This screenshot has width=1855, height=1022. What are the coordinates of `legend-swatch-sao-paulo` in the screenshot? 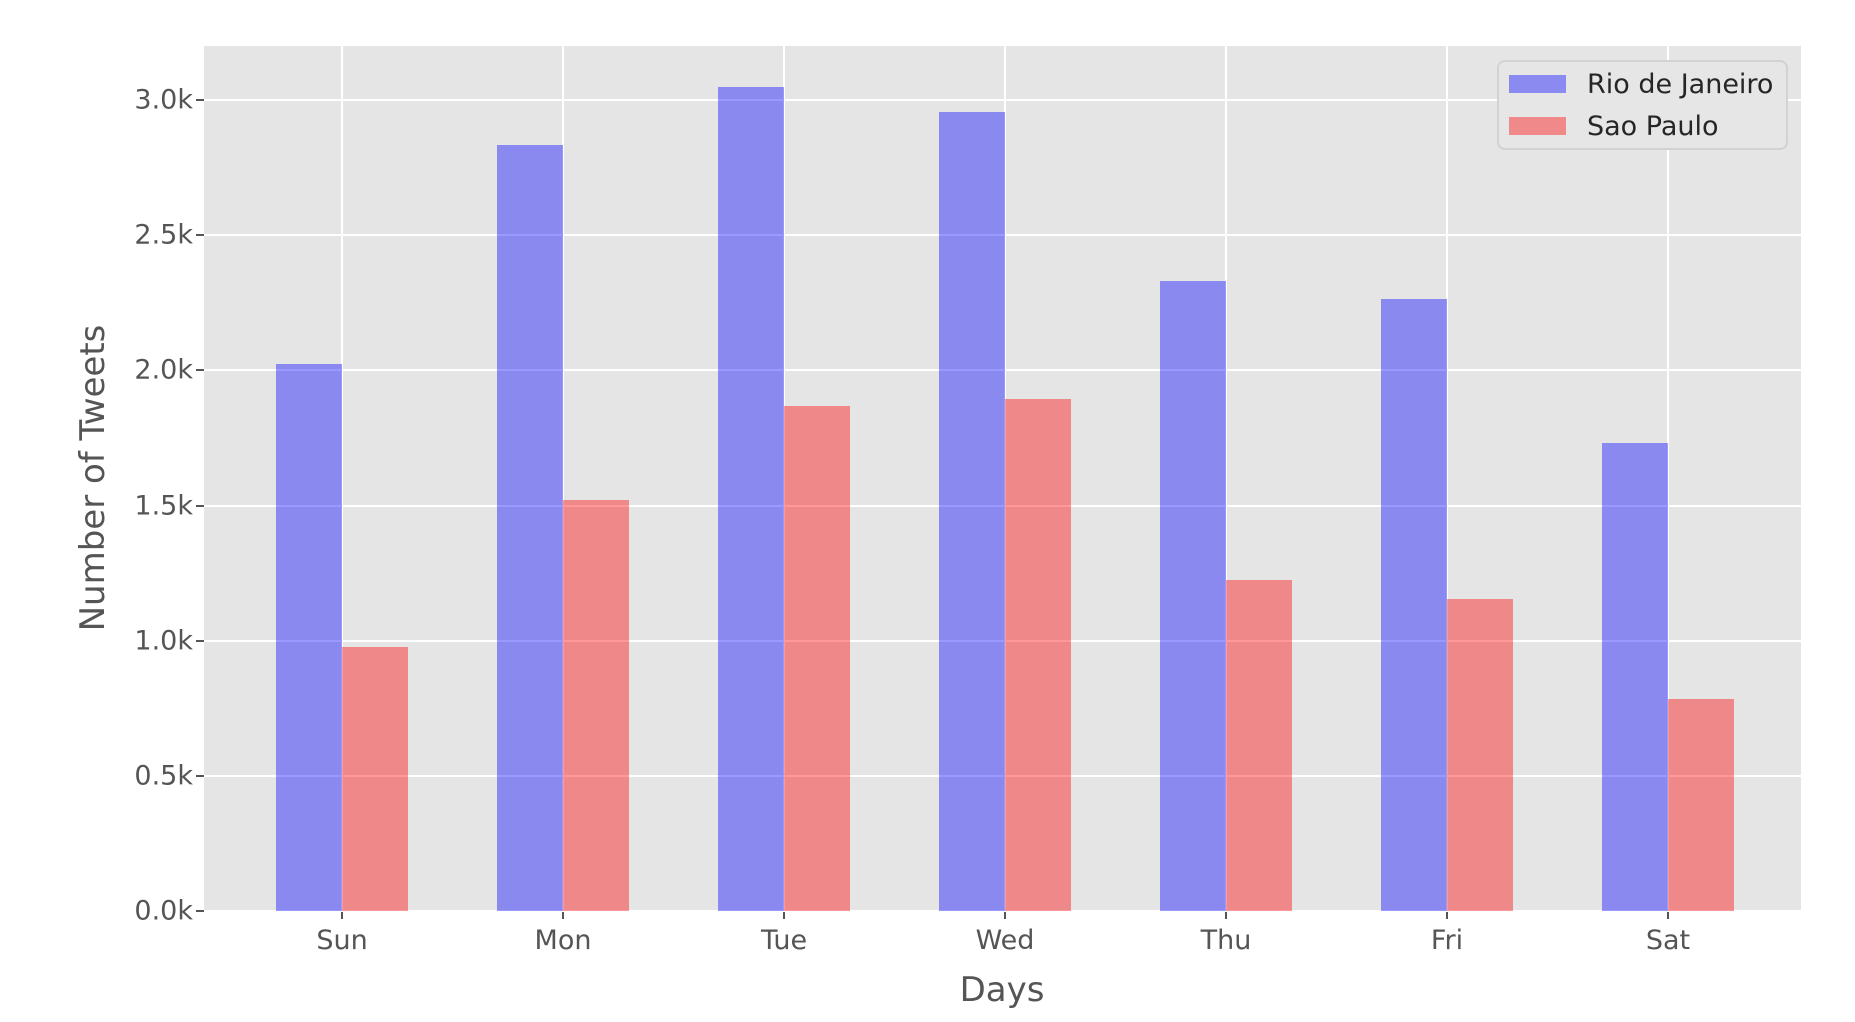 It's located at (1537, 126).